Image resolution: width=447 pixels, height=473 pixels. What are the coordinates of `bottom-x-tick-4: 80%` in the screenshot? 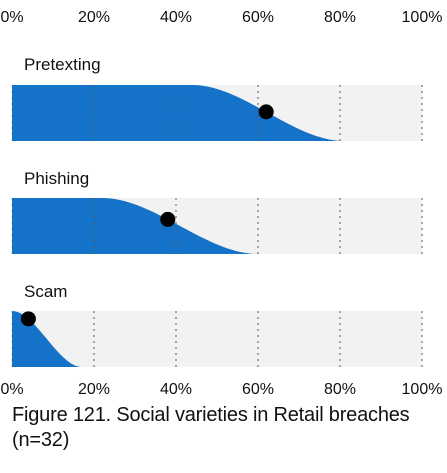 It's located at (340, 389).